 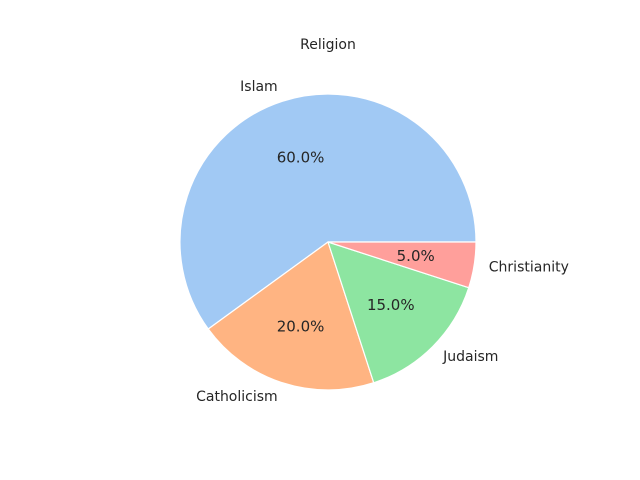 I want to click on slice-value-catholicism: 20.0%, so click(x=301, y=326).